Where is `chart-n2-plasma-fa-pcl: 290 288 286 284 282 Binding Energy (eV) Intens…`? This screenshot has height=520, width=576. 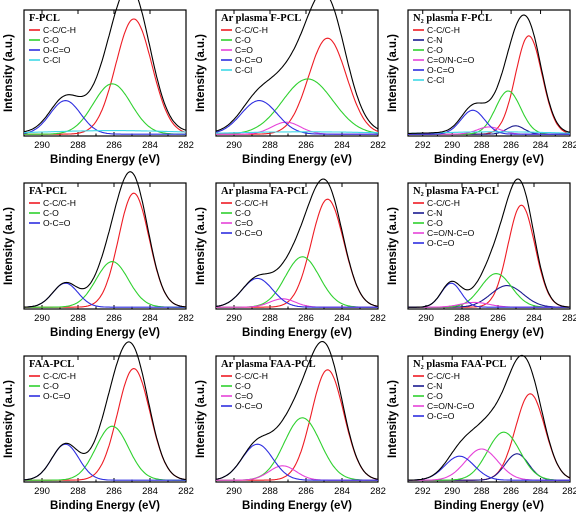
chart-n2-plasma-fa-pcl: 290 288 286 284 282 Binding Energy (eV) Intens… is located at coordinates (481, 258).